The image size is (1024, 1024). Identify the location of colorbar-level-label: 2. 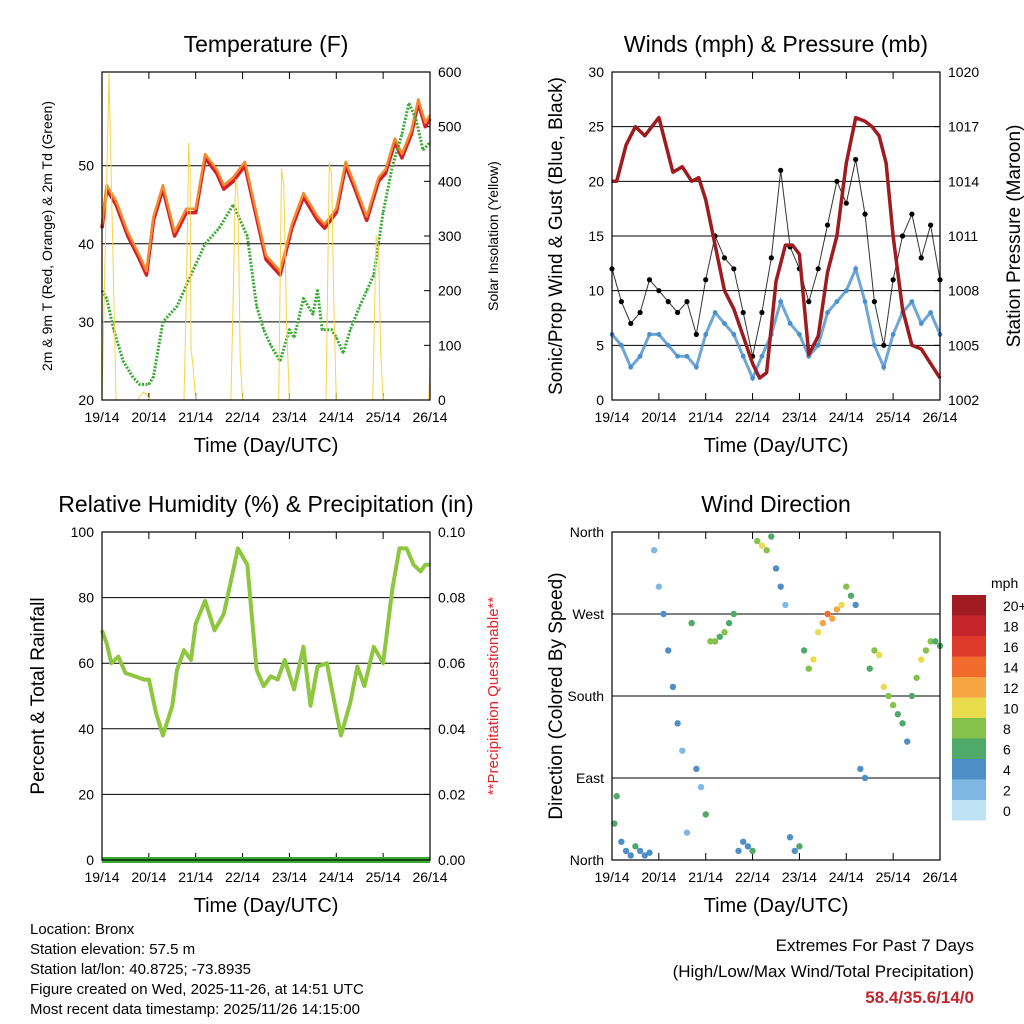
(1007, 791).